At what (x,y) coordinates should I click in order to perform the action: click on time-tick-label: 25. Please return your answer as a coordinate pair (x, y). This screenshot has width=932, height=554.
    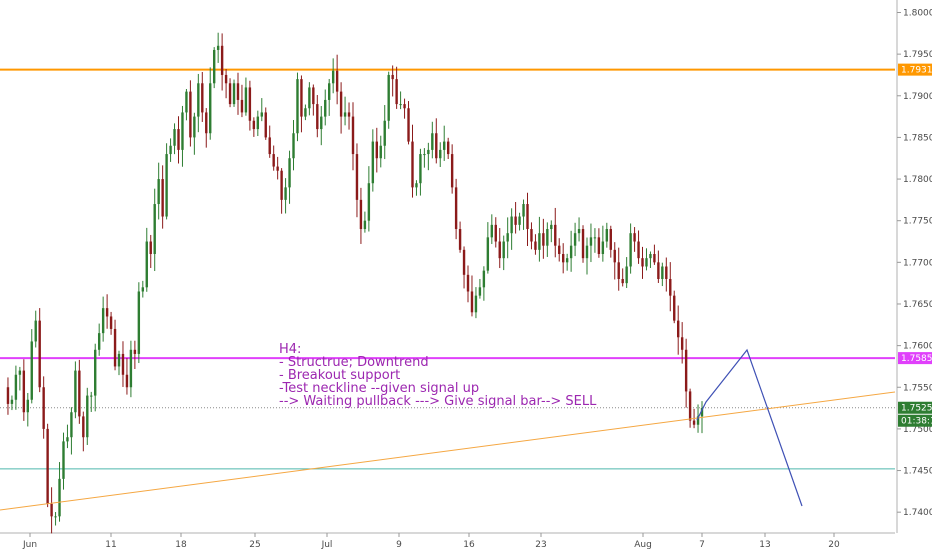
    Looking at the image, I should click on (254, 545).